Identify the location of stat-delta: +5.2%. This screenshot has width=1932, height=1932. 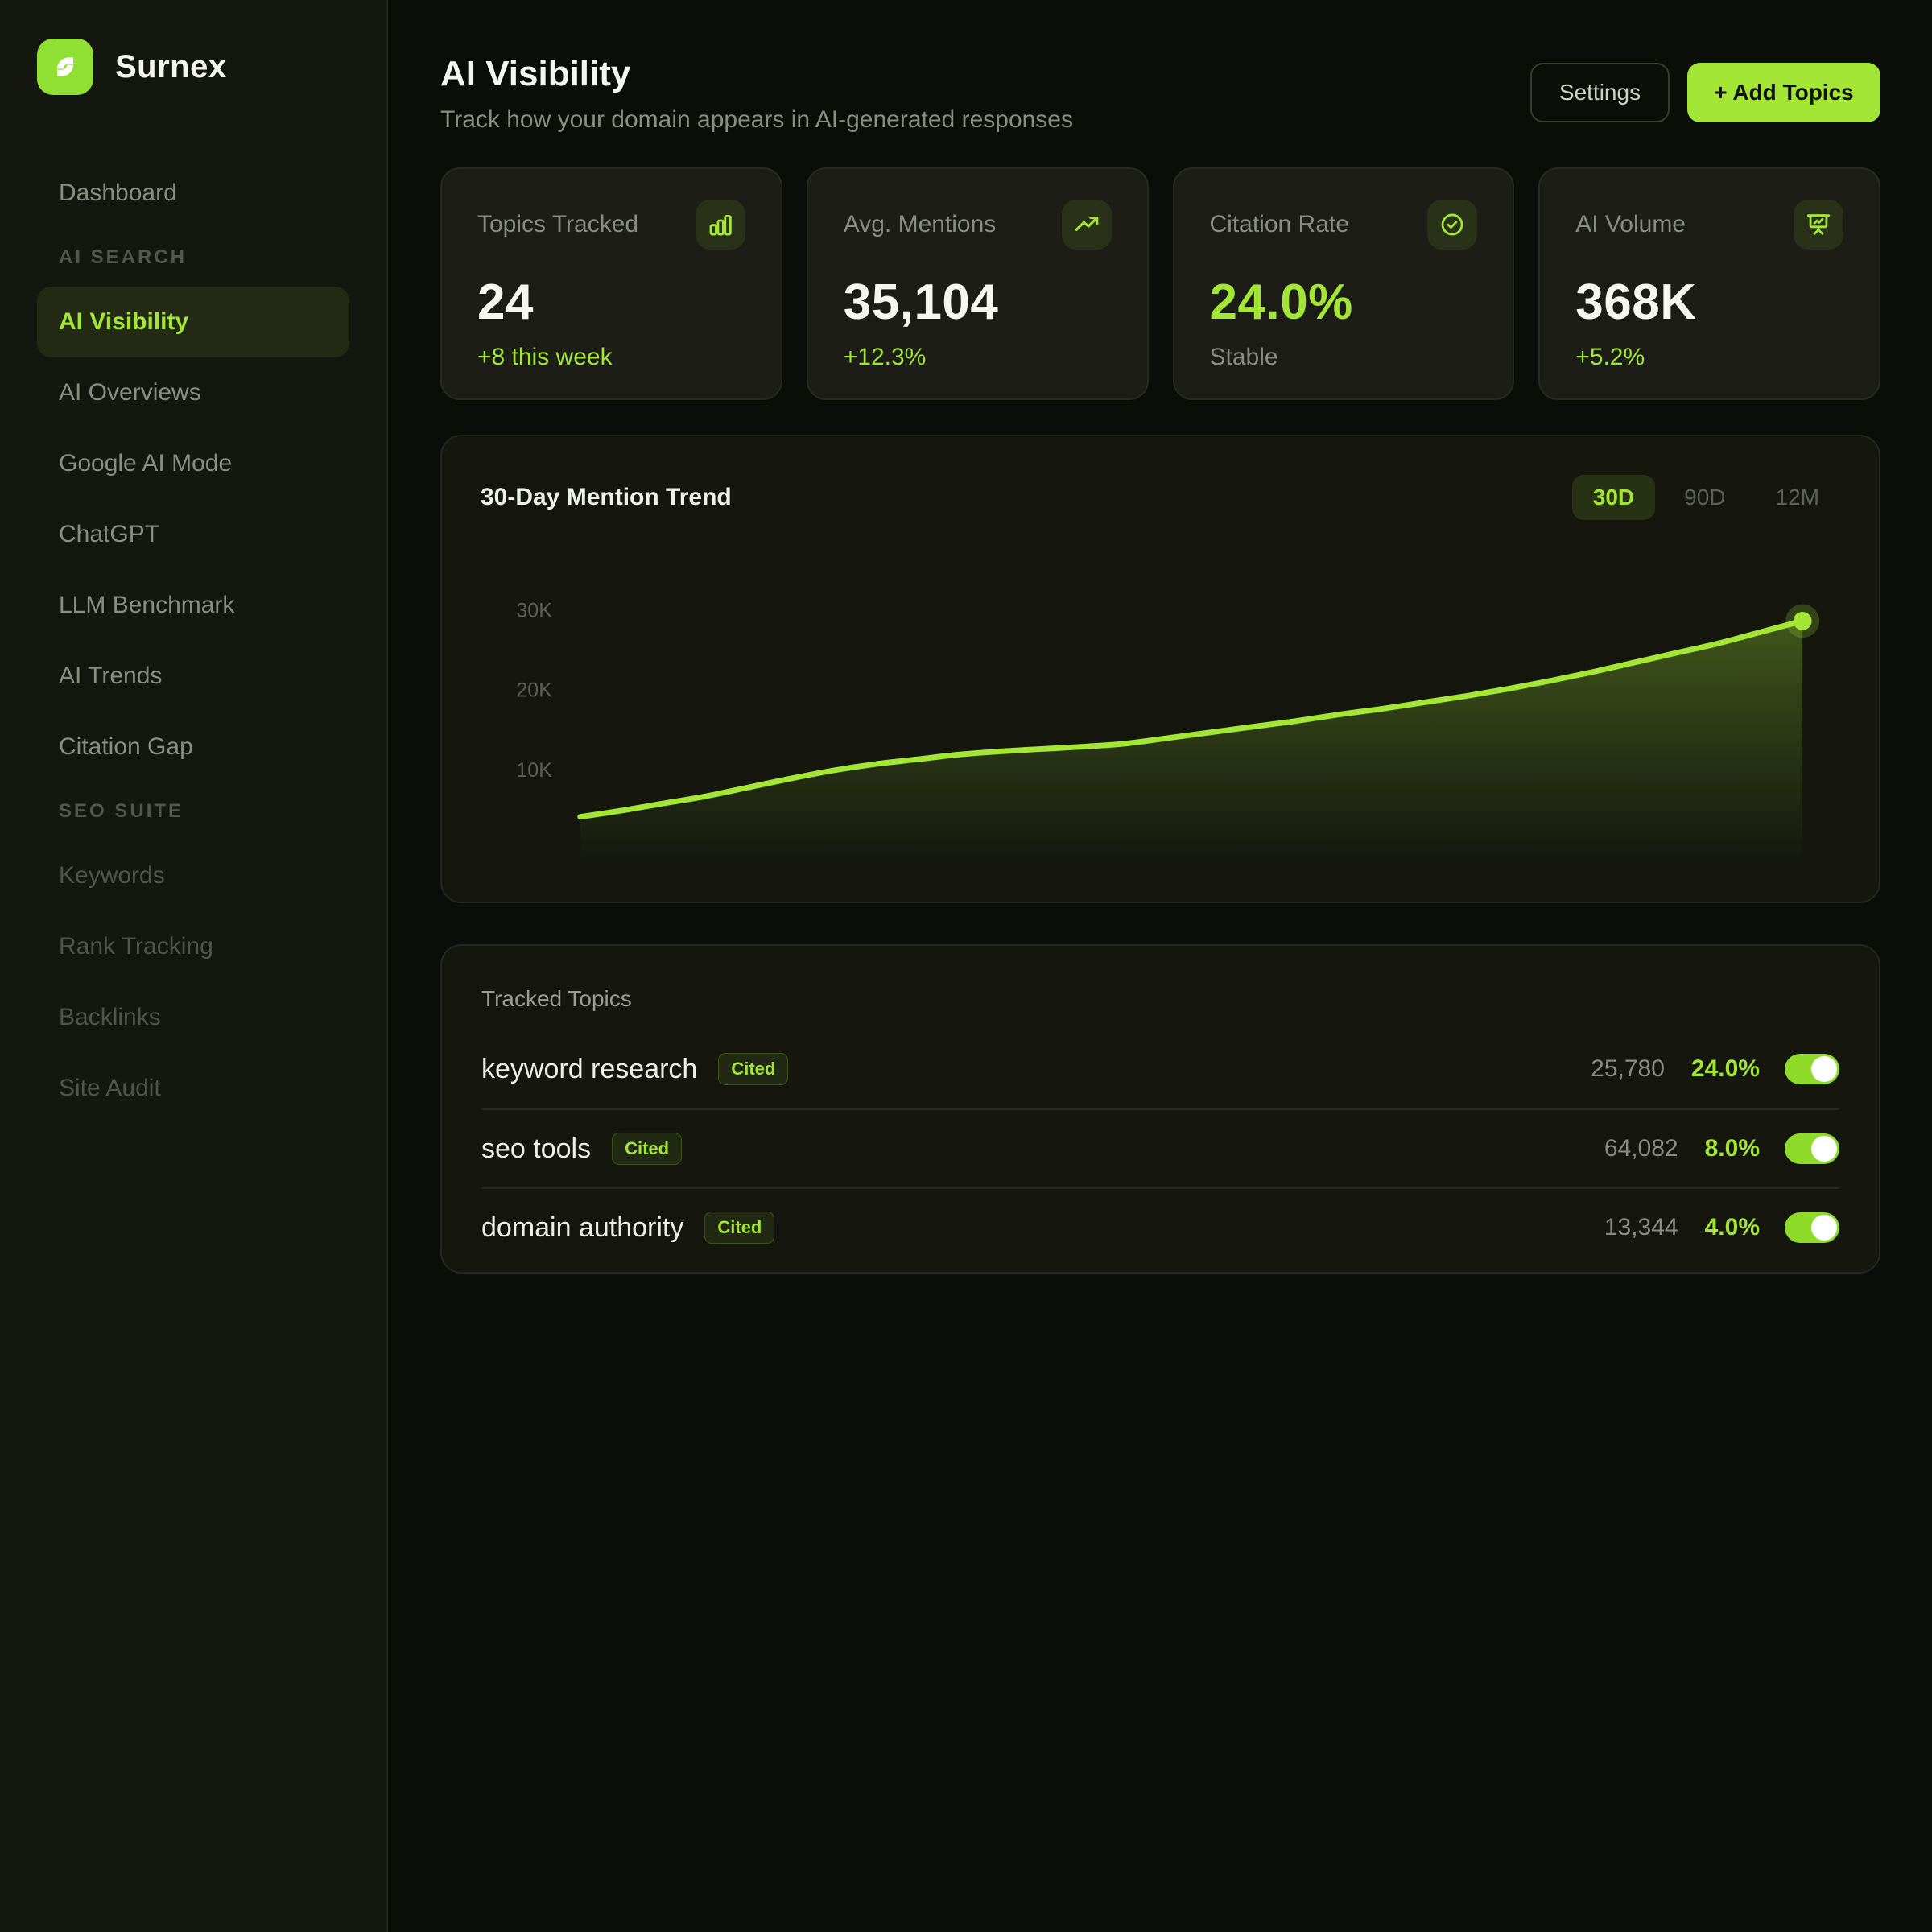
(1610, 357).